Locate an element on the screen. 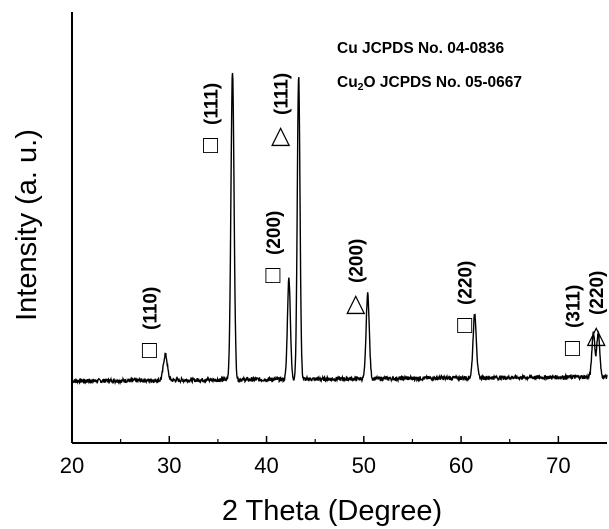  peak-annotation: □ (110) is located at coordinates (150, 325).